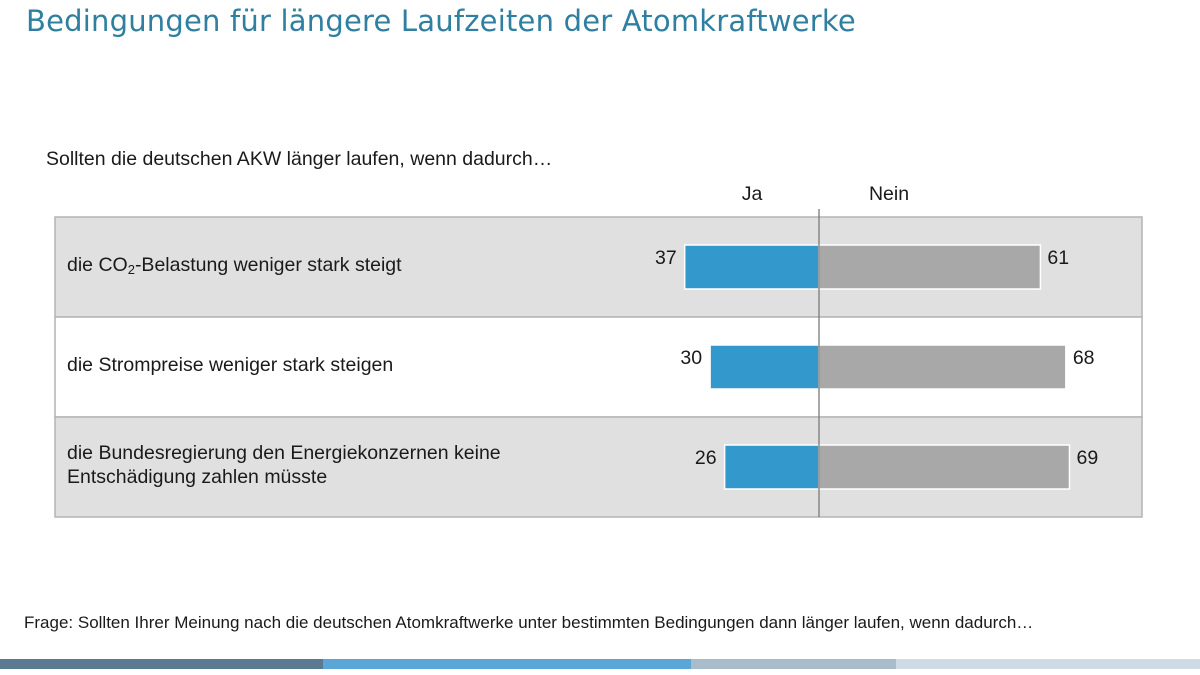 This screenshot has width=1200, height=675. Describe the element at coordinates (889, 194) in the screenshot. I see `series-header-nein: Nein` at that location.